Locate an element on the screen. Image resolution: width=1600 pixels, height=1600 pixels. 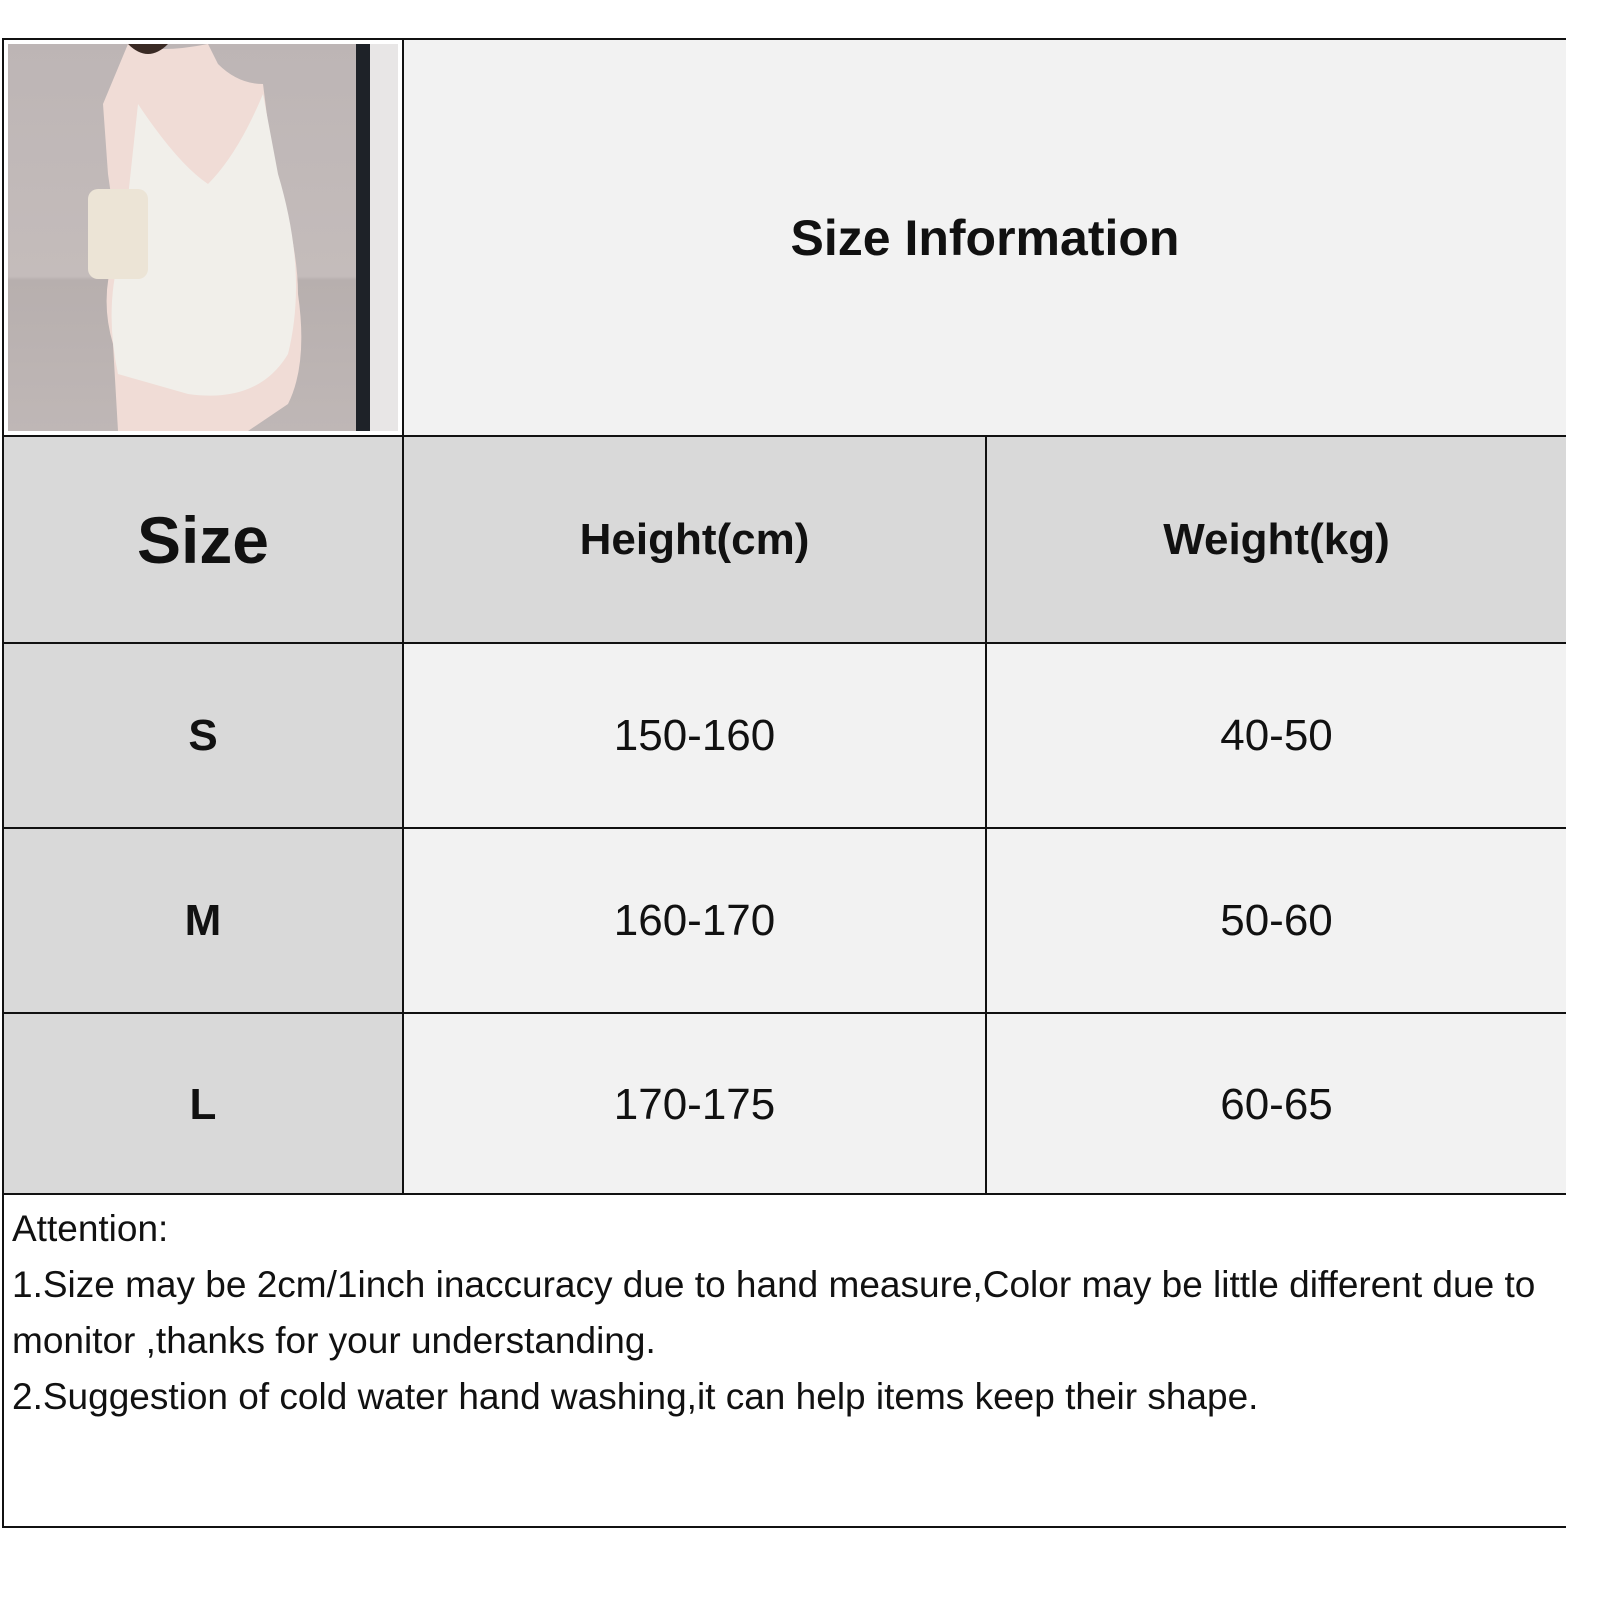
header-height: Height(cm) is located at coordinates (693, 538).